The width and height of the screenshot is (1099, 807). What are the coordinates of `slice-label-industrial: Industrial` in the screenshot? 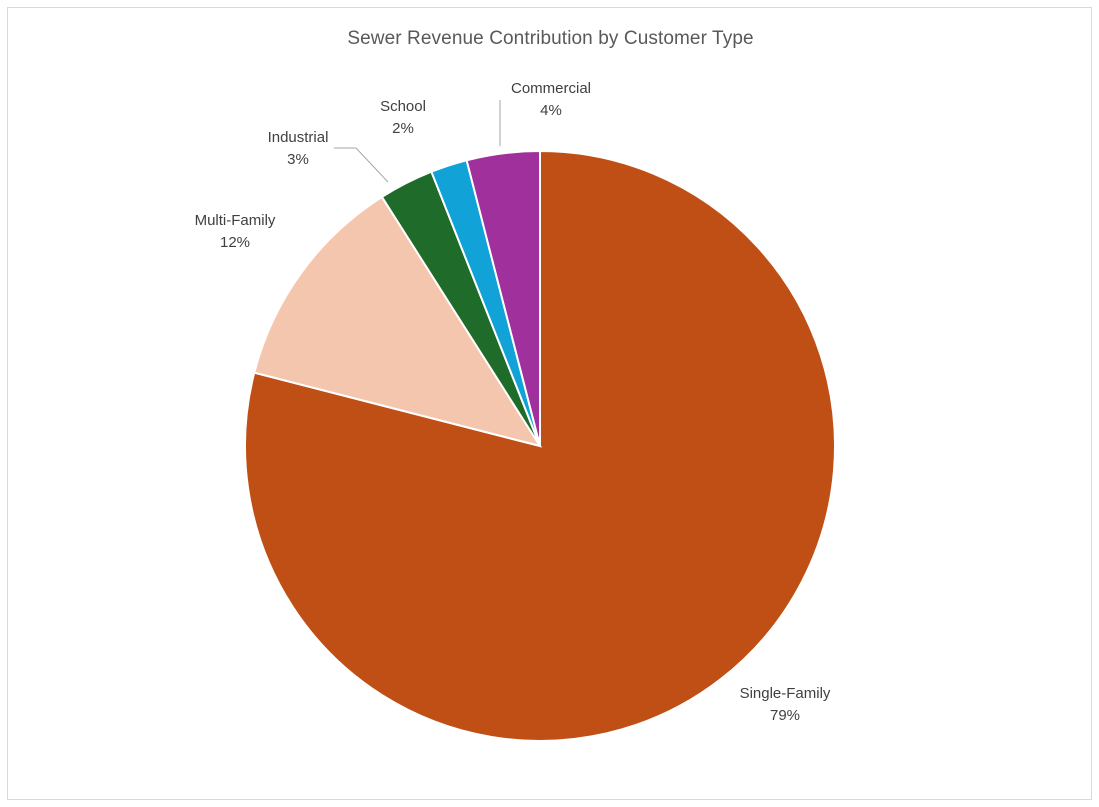 It's located at (298, 137).